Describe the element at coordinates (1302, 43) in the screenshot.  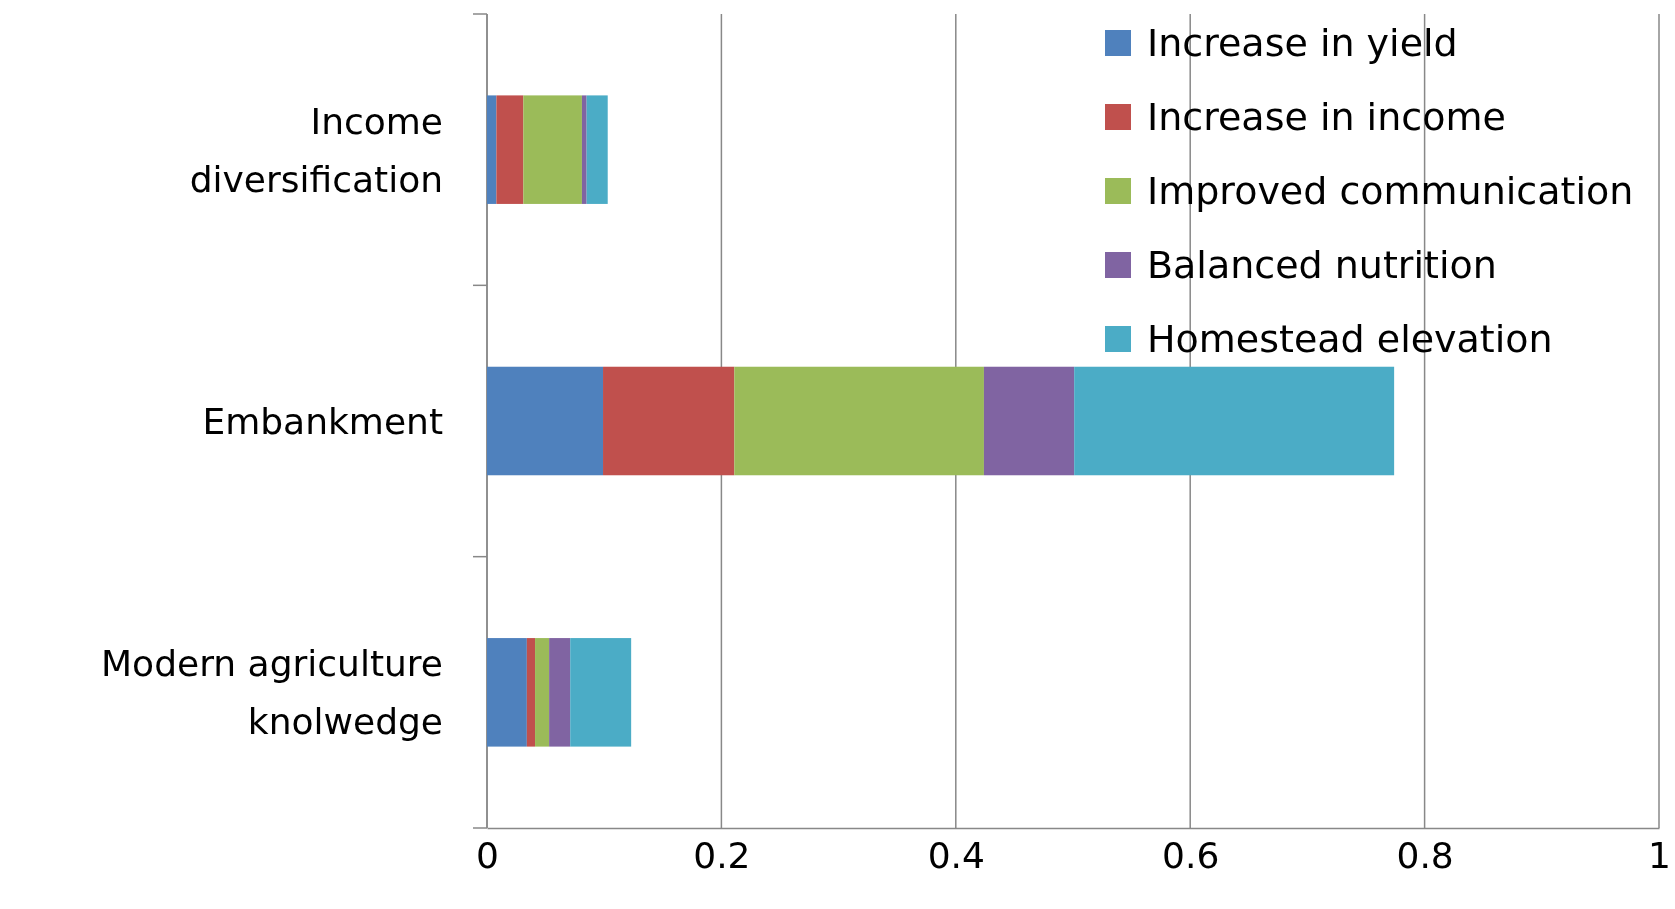
I see `legend-label: Increase in yield` at that location.